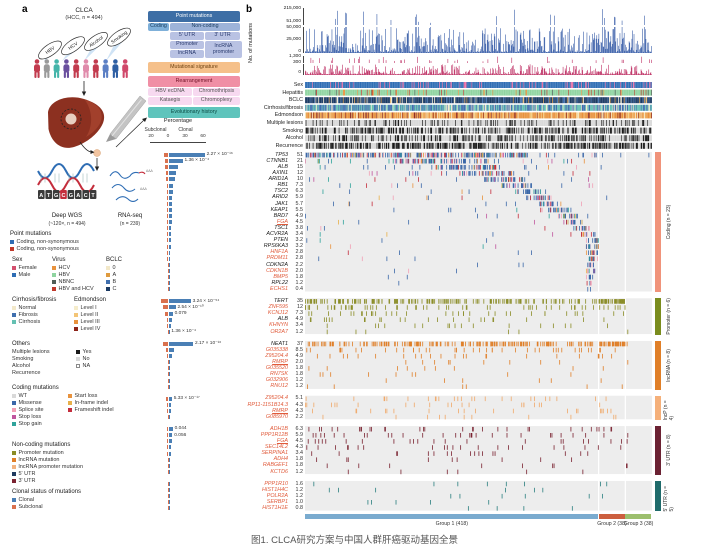 This screenshot has height=552, width=709. What do you see at coordinates (299, 459) in the screenshot?
I see `gene-frequency: 1.8` at bounding box center [299, 459].